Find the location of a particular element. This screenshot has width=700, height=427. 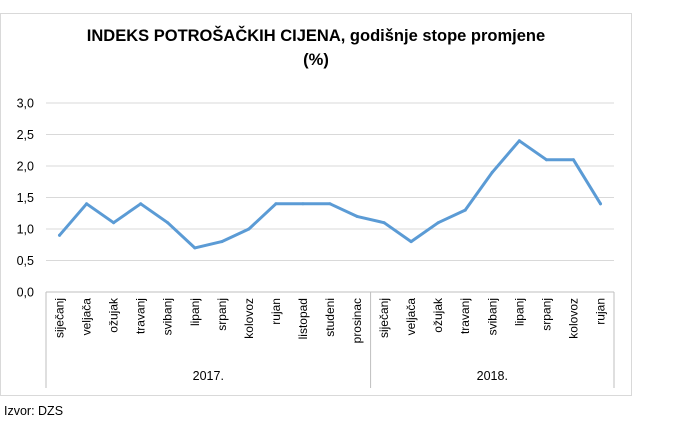

source-note: Izvor: DZS is located at coordinates (34, 411).